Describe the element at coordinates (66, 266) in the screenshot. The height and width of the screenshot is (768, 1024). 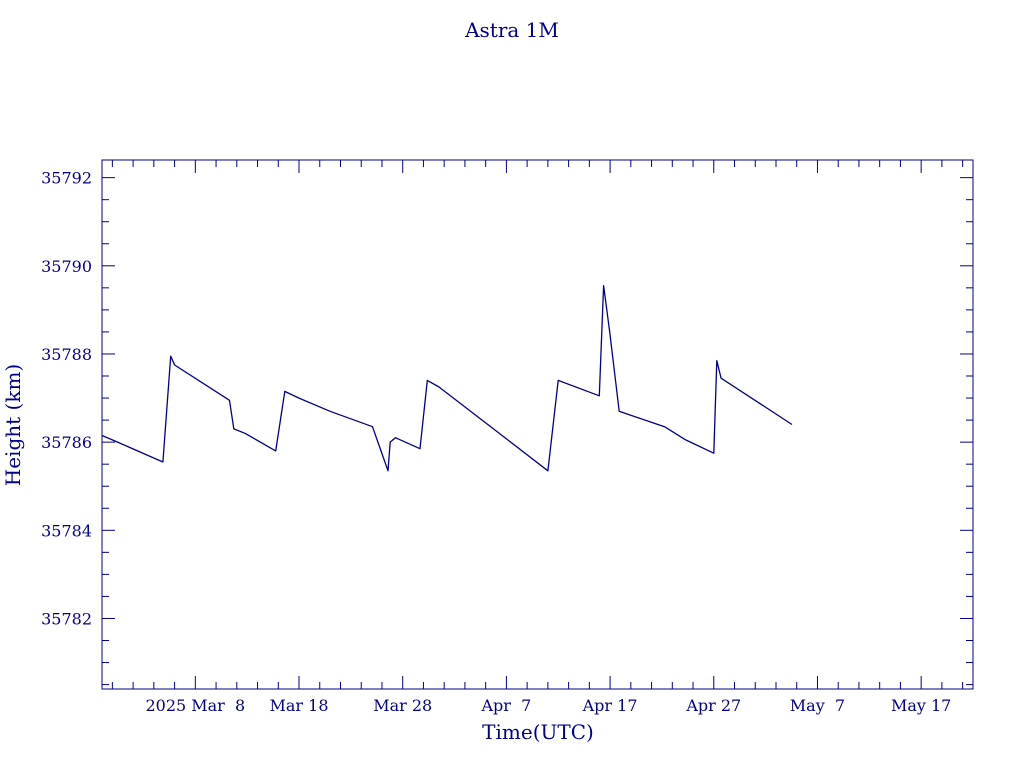
I see `y-tick-label: 35790` at that location.